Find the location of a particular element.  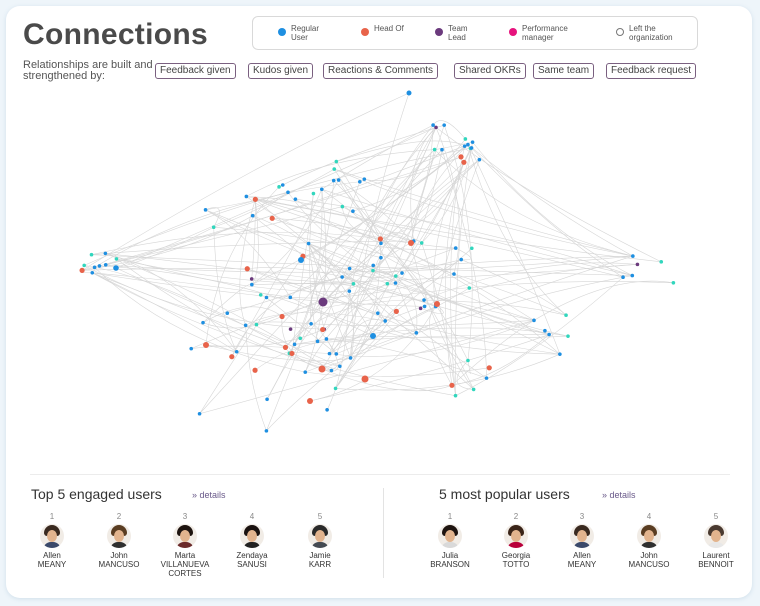

user-card: 5 Laurent BENNOIT is located at coordinates (716, 540).